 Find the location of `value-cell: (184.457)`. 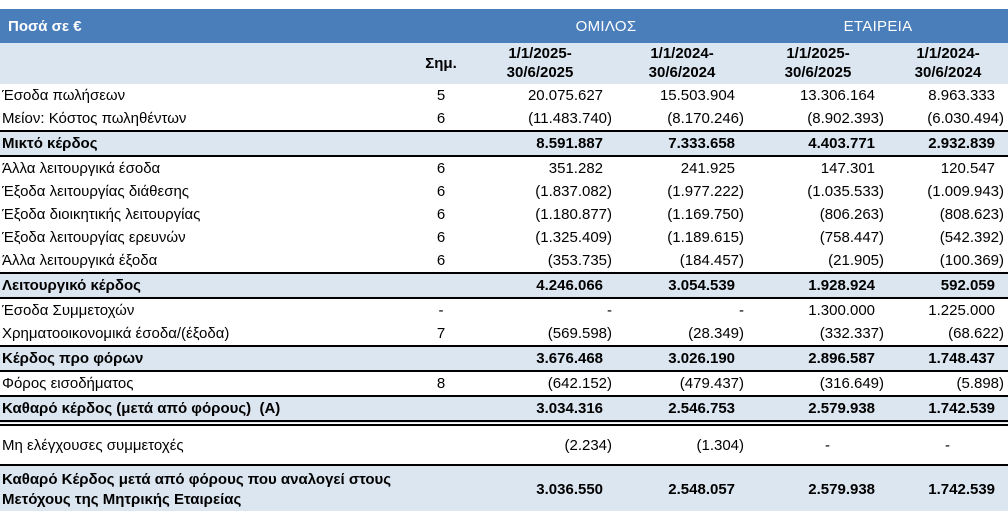

value-cell: (184.457) is located at coordinates (712, 260).